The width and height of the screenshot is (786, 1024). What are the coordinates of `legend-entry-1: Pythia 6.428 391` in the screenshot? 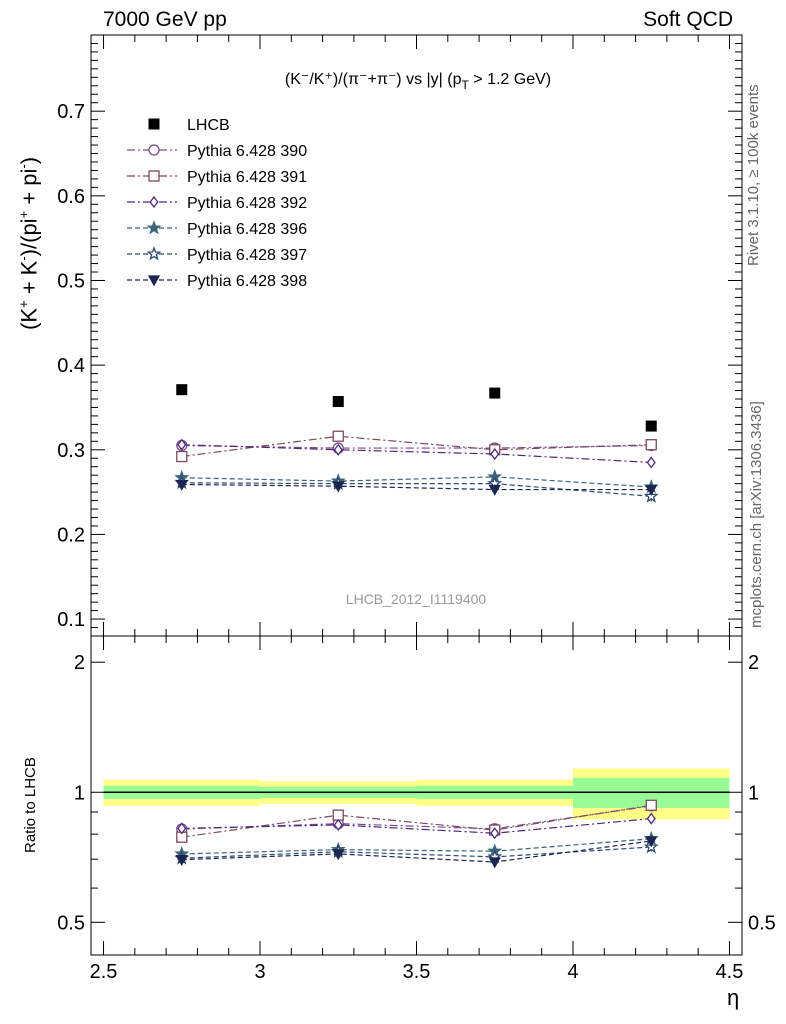 It's located at (217, 177).